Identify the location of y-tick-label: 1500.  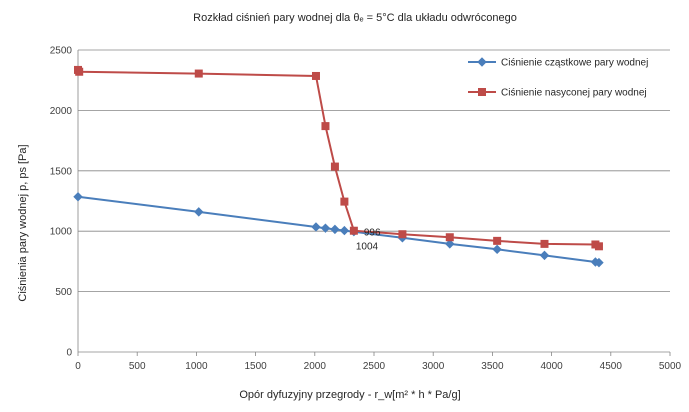
(61, 171).